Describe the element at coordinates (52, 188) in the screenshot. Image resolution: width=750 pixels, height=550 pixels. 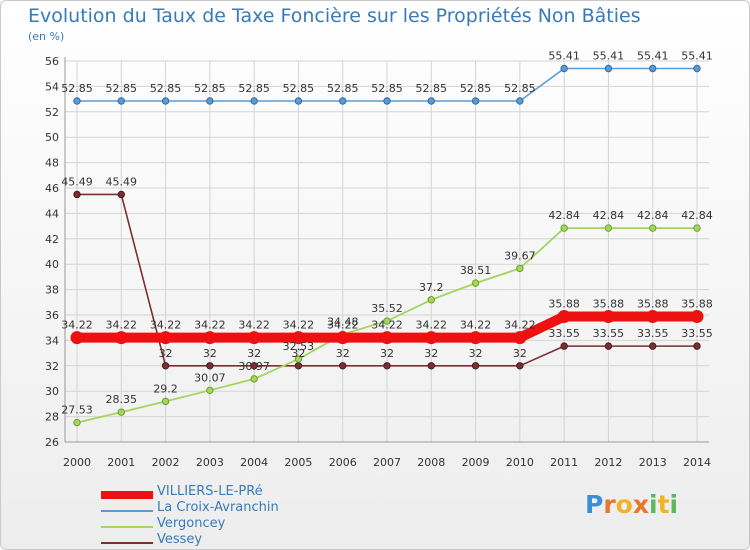
I see `y-tick-label: 46` at that location.